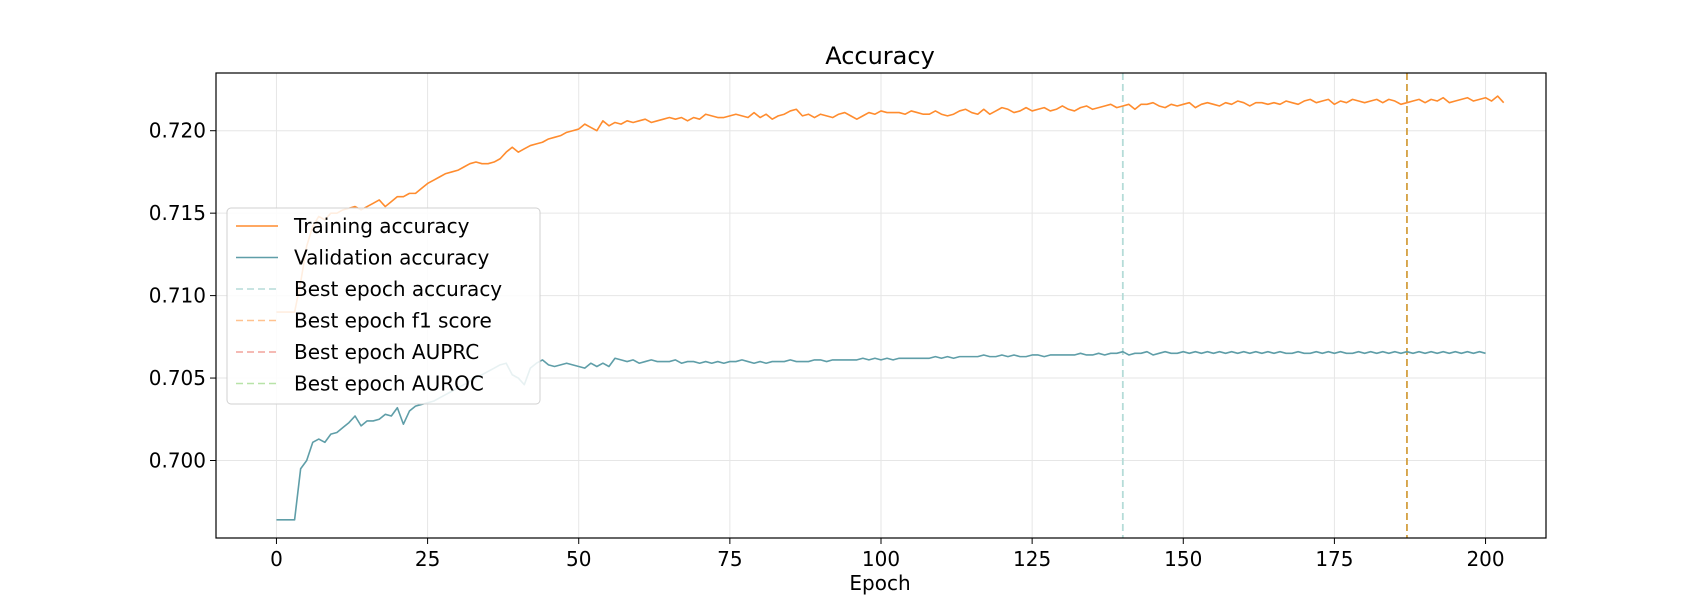 Image resolution: width=1700 pixels, height=600 pixels. Describe the element at coordinates (1183, 559) in the screenshot. I see `x-tick-label: 150` at that location.